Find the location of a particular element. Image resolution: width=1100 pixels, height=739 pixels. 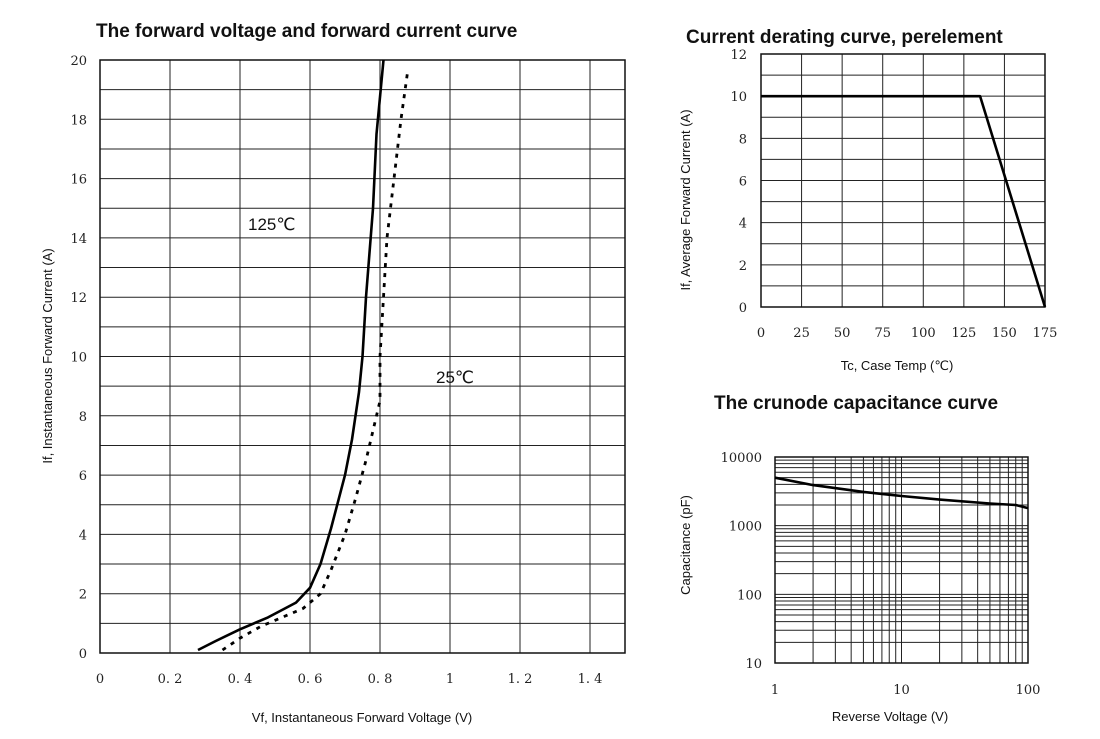

y-tick-label: 16 is located at coordinates (78, 180).